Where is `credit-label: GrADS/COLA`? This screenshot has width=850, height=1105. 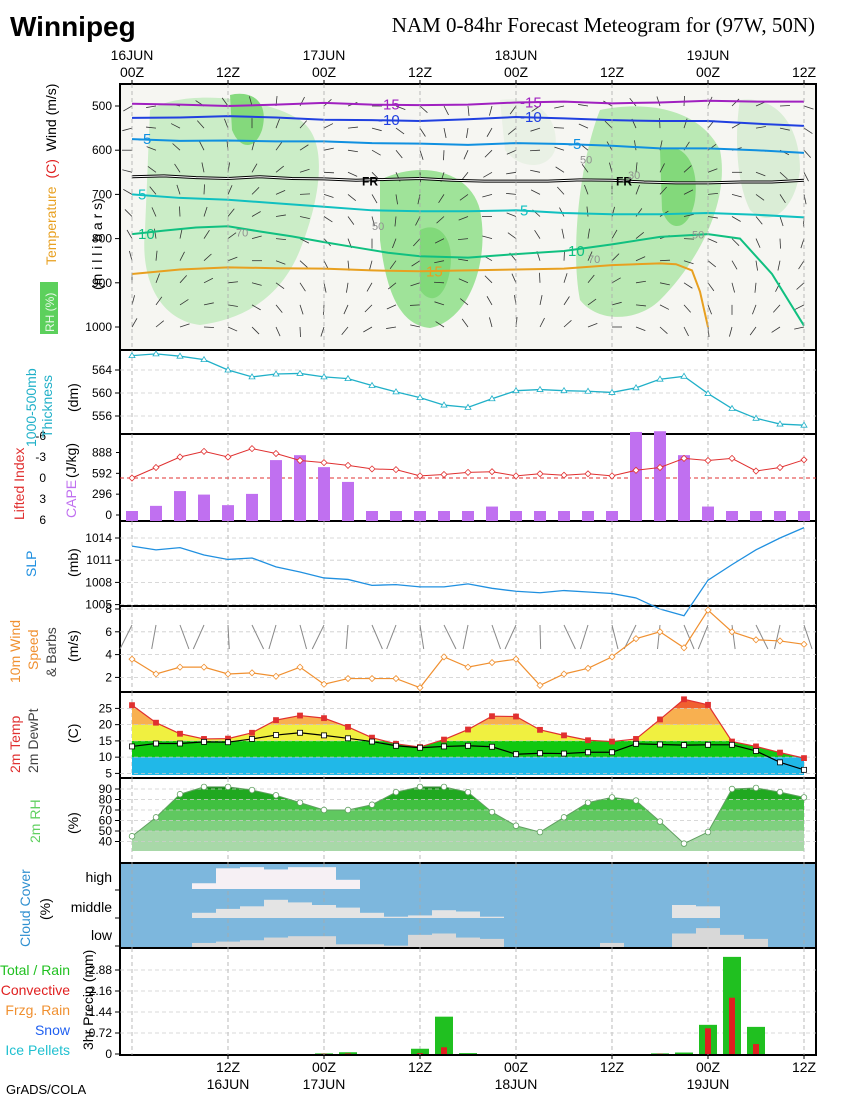
credit-label: GrADS/COLA is located at coordinates (46, 1089).